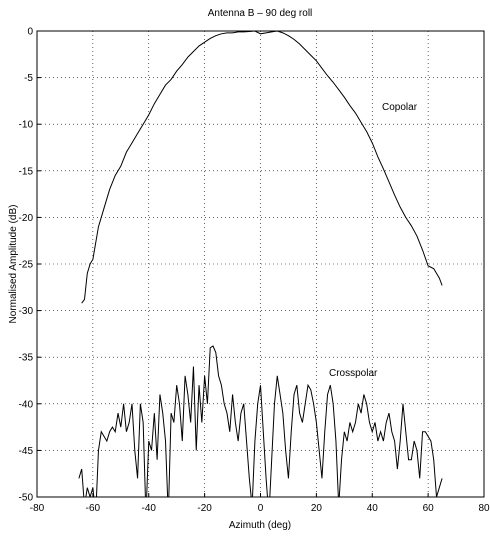 This screenshot has width=490, height=541. What do you see at coordinates (353, 373) in the screenshot?
I see `series-label: Crosspolar` at bounding box center [353, 373].